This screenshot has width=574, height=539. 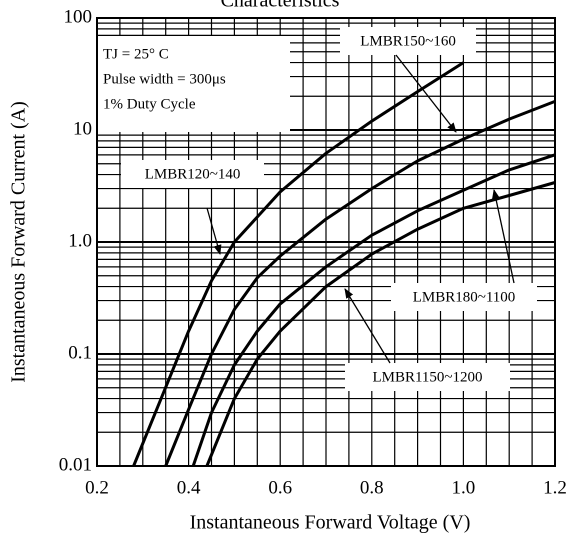 What do you see at coordinates (80, 240) in the screenshot?
I see `y-tick-label: 1.0` at bounding box center [80, 240].